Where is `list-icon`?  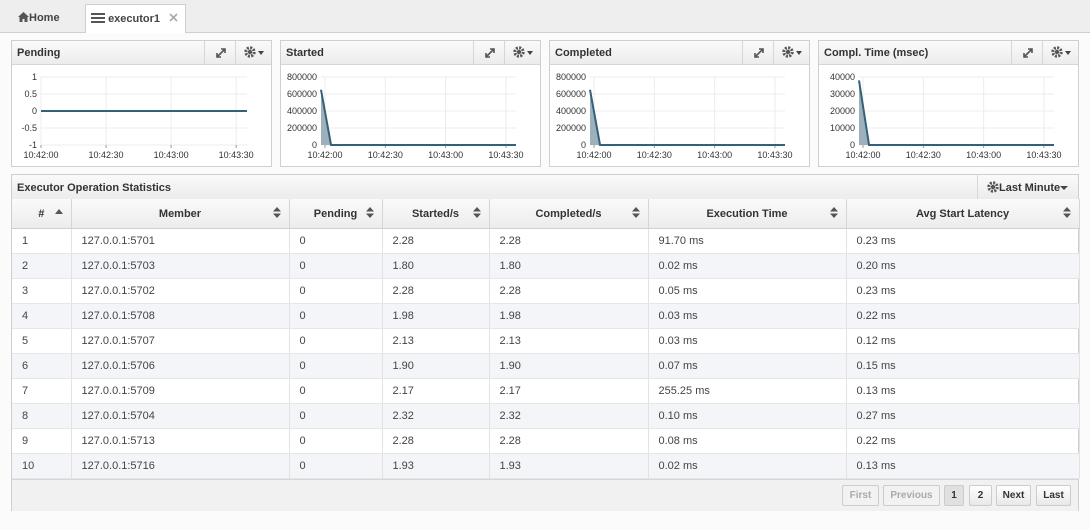
list-icon is located at coordinates (98, 18).